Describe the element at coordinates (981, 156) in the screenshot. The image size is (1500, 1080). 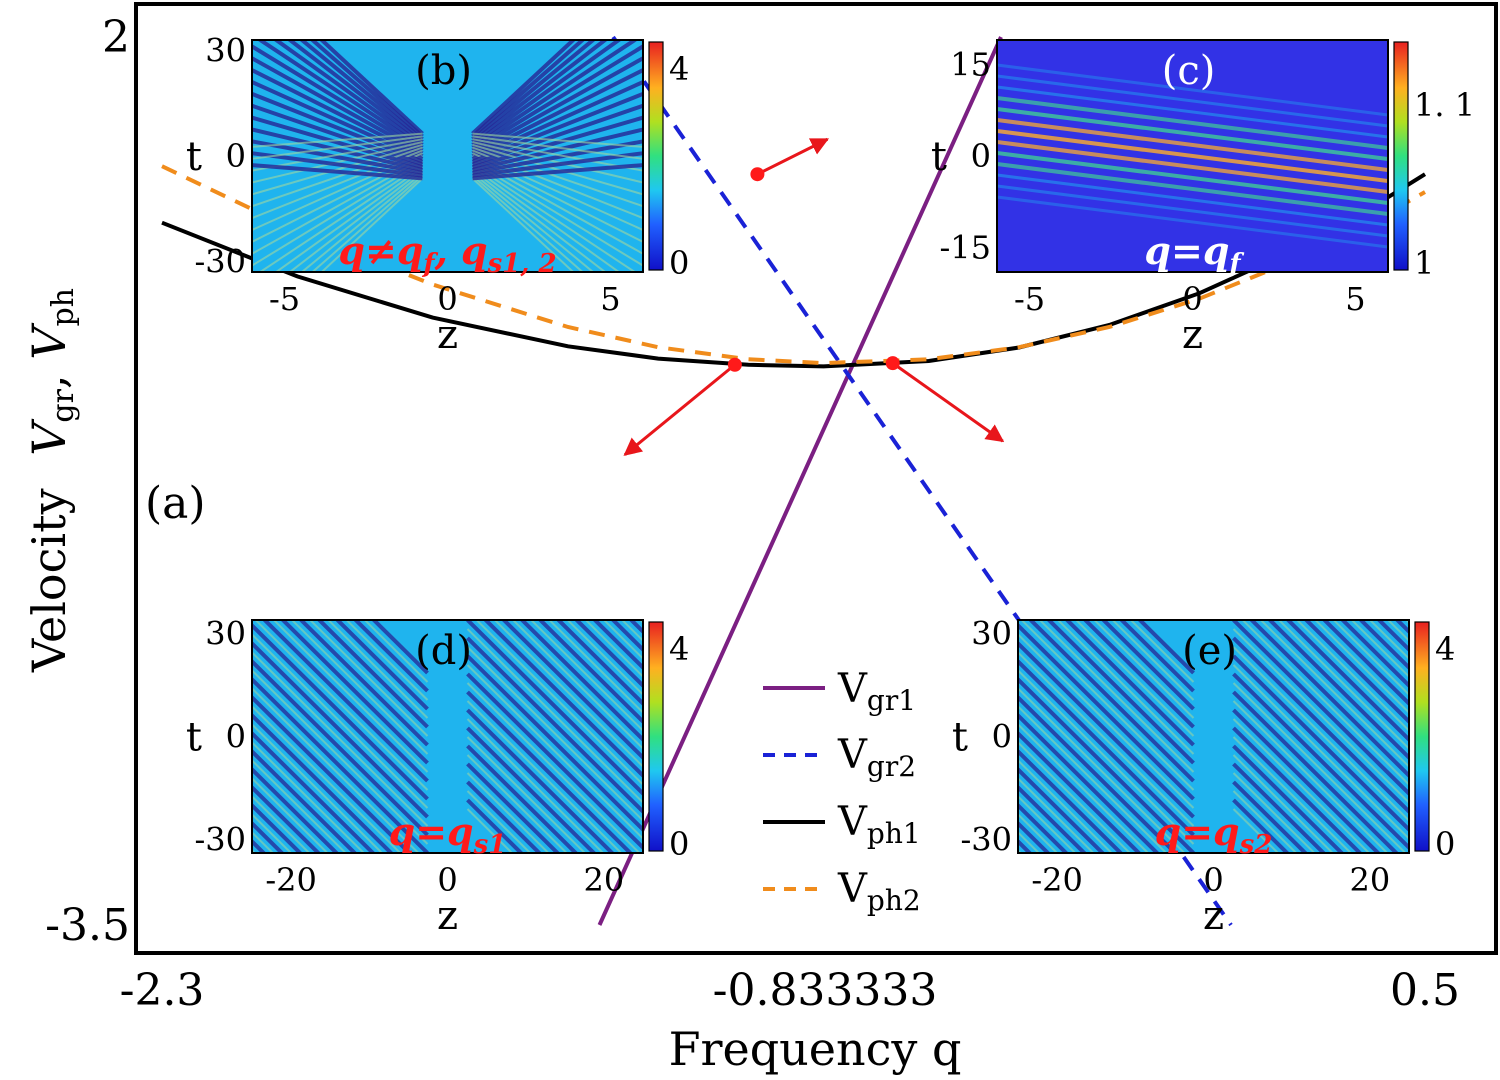
I see `inset-c-y-tick: 0` at that location.